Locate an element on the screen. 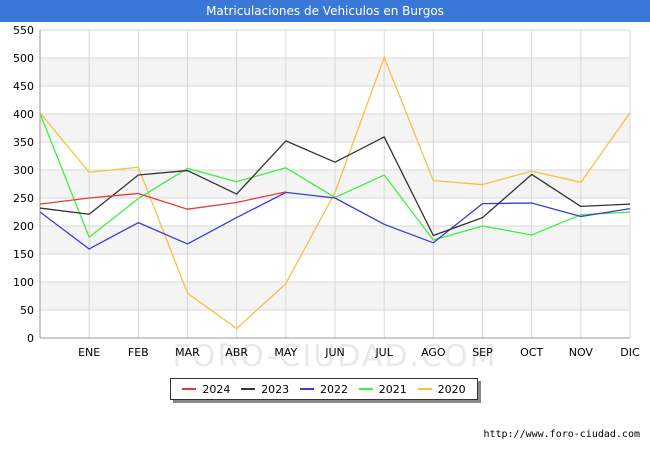  y-tick-label: 200 is located at coordinates (23, 226).